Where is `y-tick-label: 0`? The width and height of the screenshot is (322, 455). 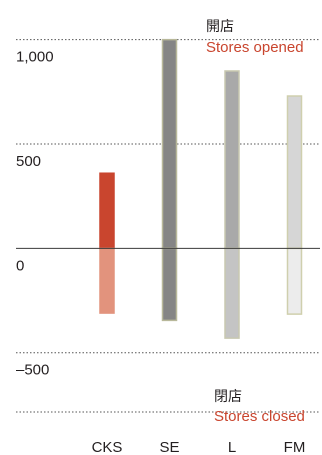 y-tick-label: 0 is located at coordinates (20, 265).